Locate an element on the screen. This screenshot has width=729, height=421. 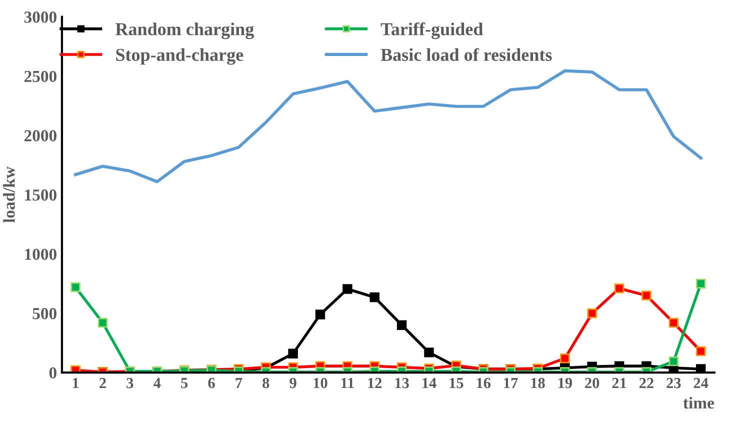
x-axis-title: time is located at coordinates (698, 402).